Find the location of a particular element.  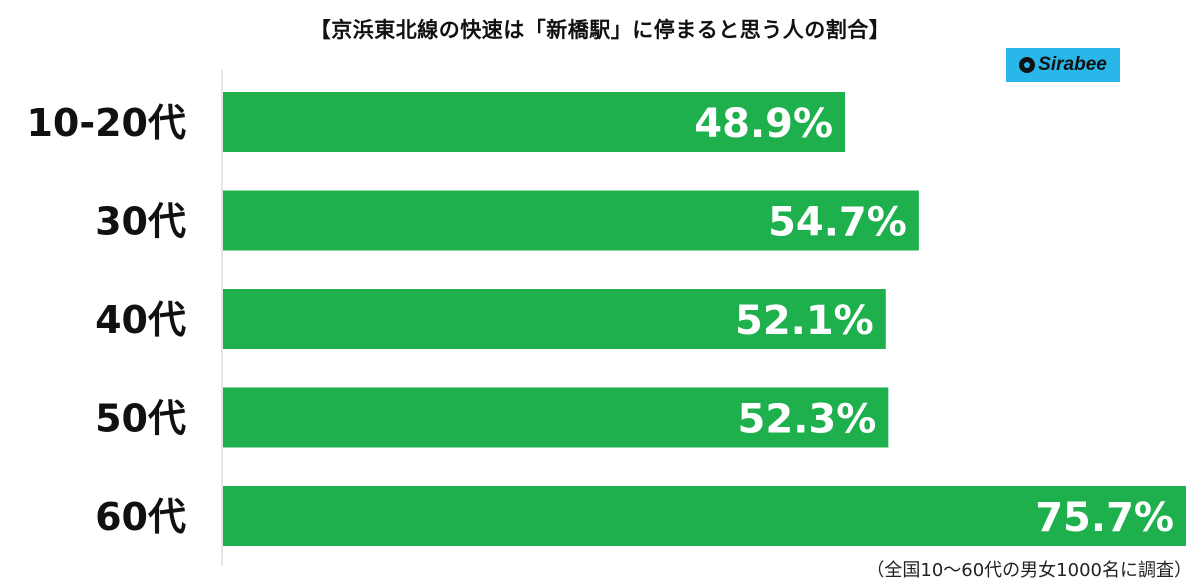

value-label-4: 75.7% is located at coordinates (1104, 518).